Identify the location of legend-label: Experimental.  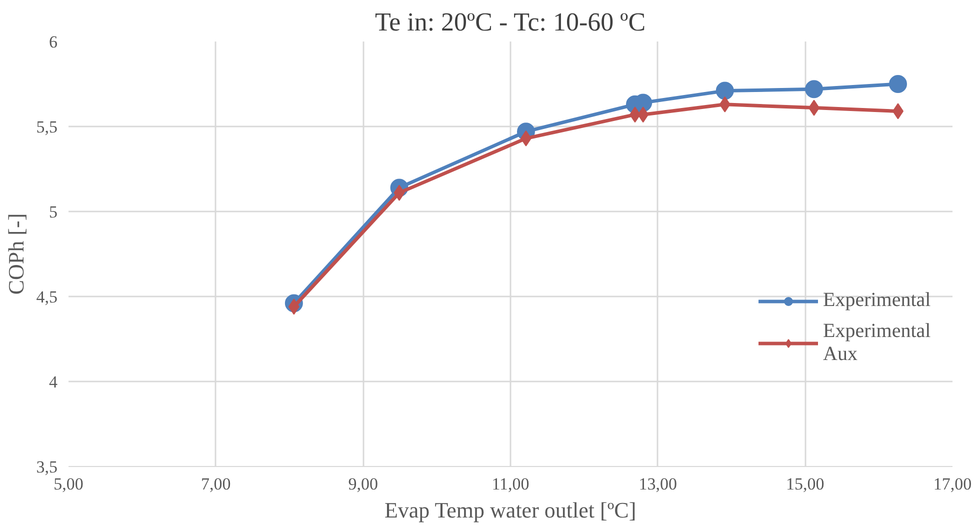
(877, 300).